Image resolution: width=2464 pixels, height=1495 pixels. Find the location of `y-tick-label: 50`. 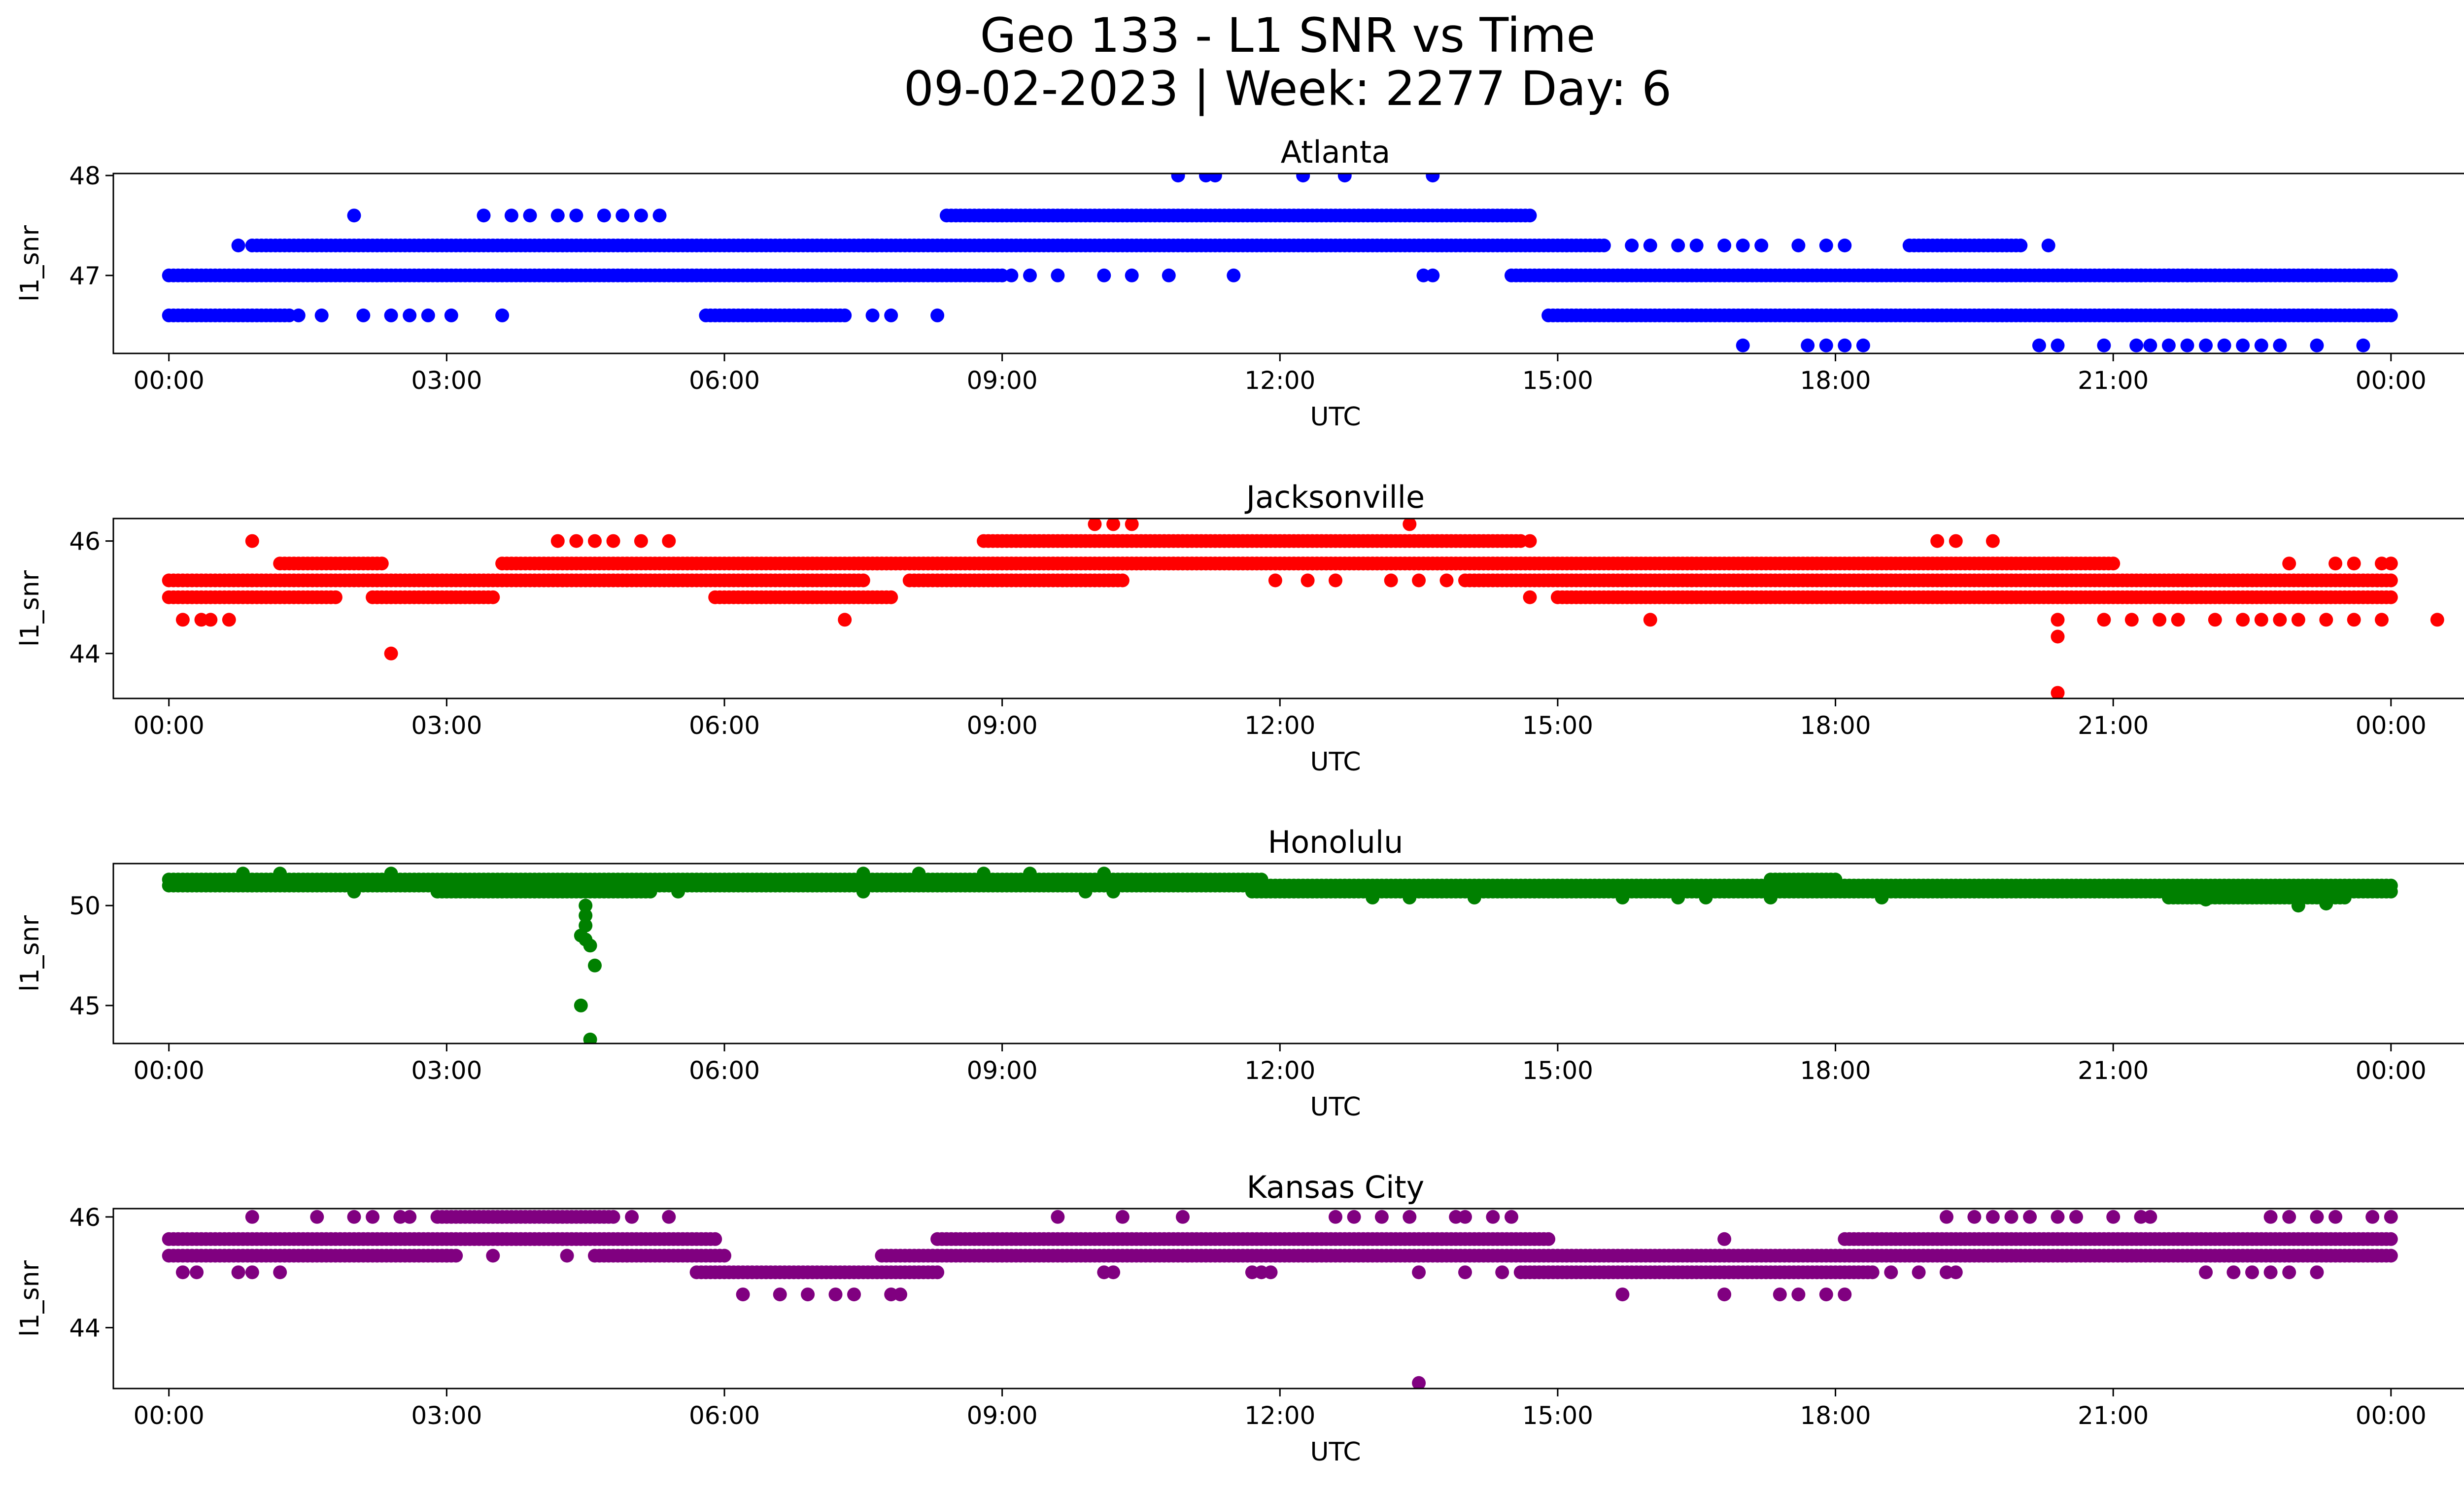

y-tick-label: 50 is located at coordinates (85, 906).